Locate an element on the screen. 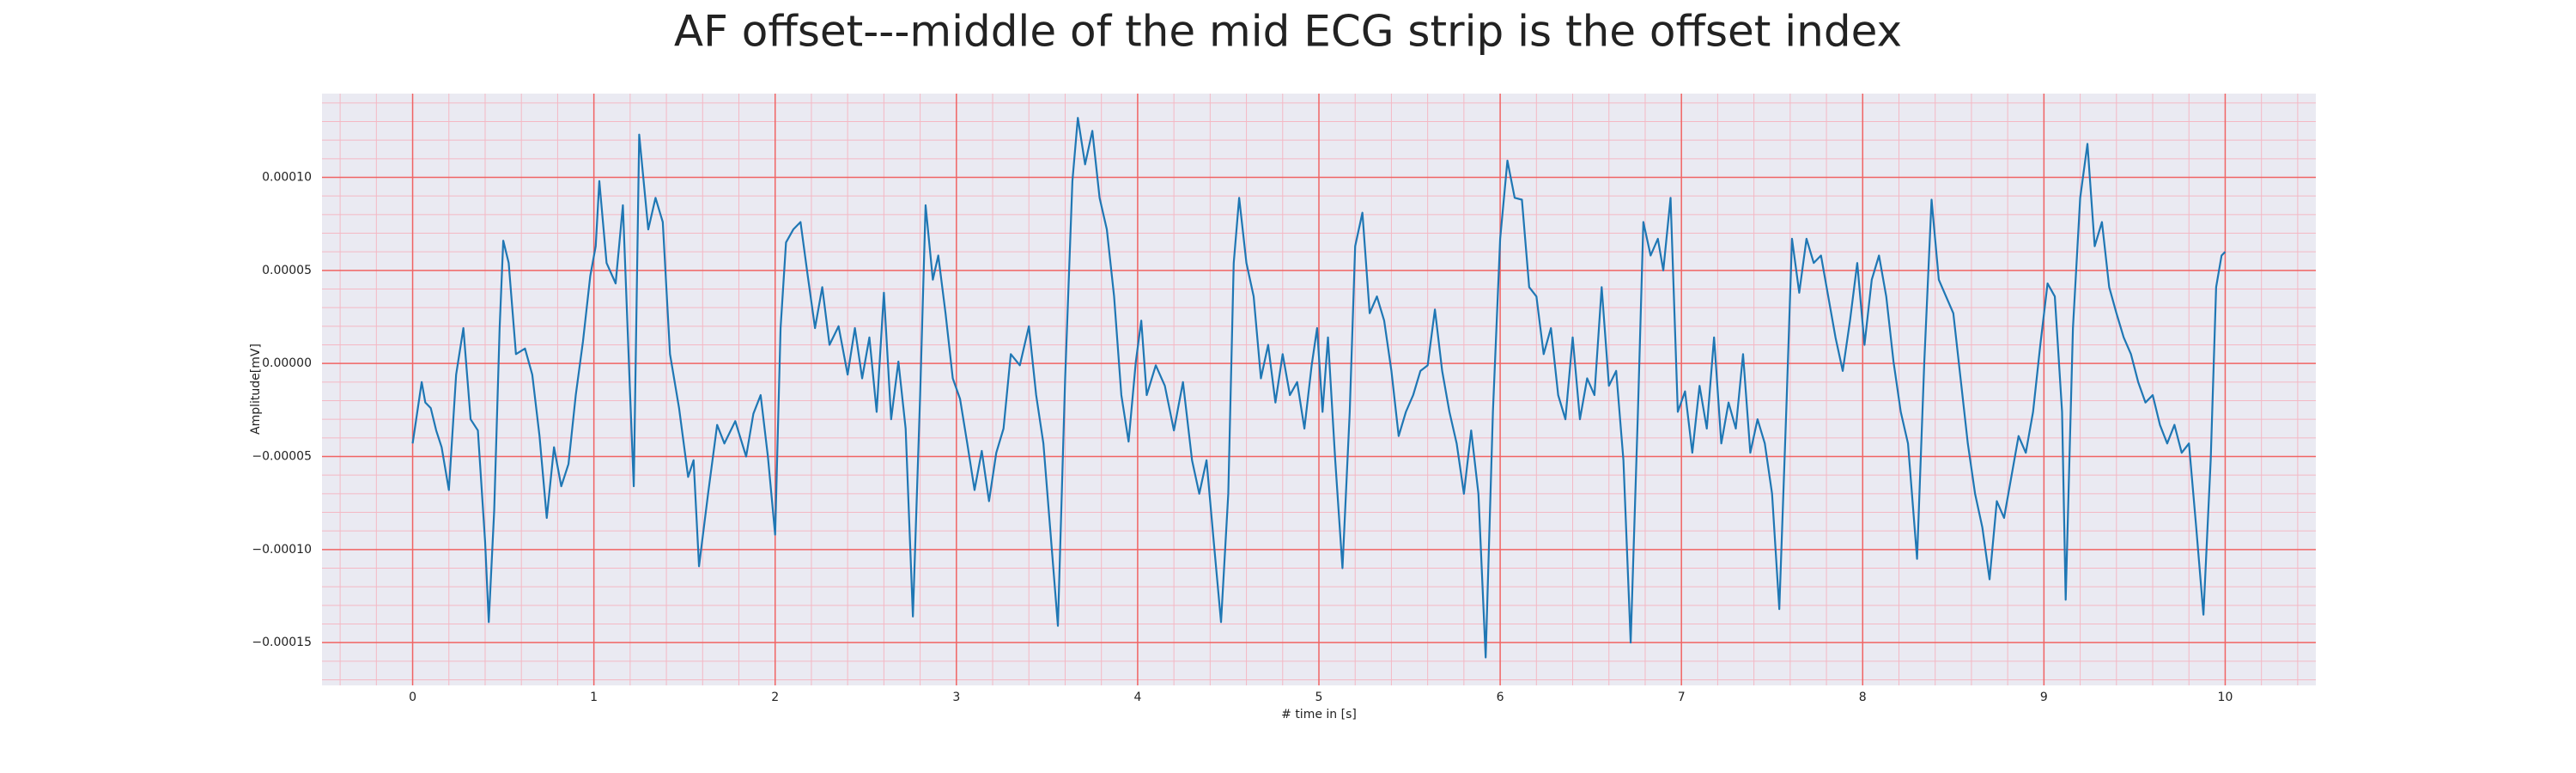 Image resolution: width=2576 pixels, height=773 pixels. y-tick-label: 0.00005 is located at coordinates (287, 270).